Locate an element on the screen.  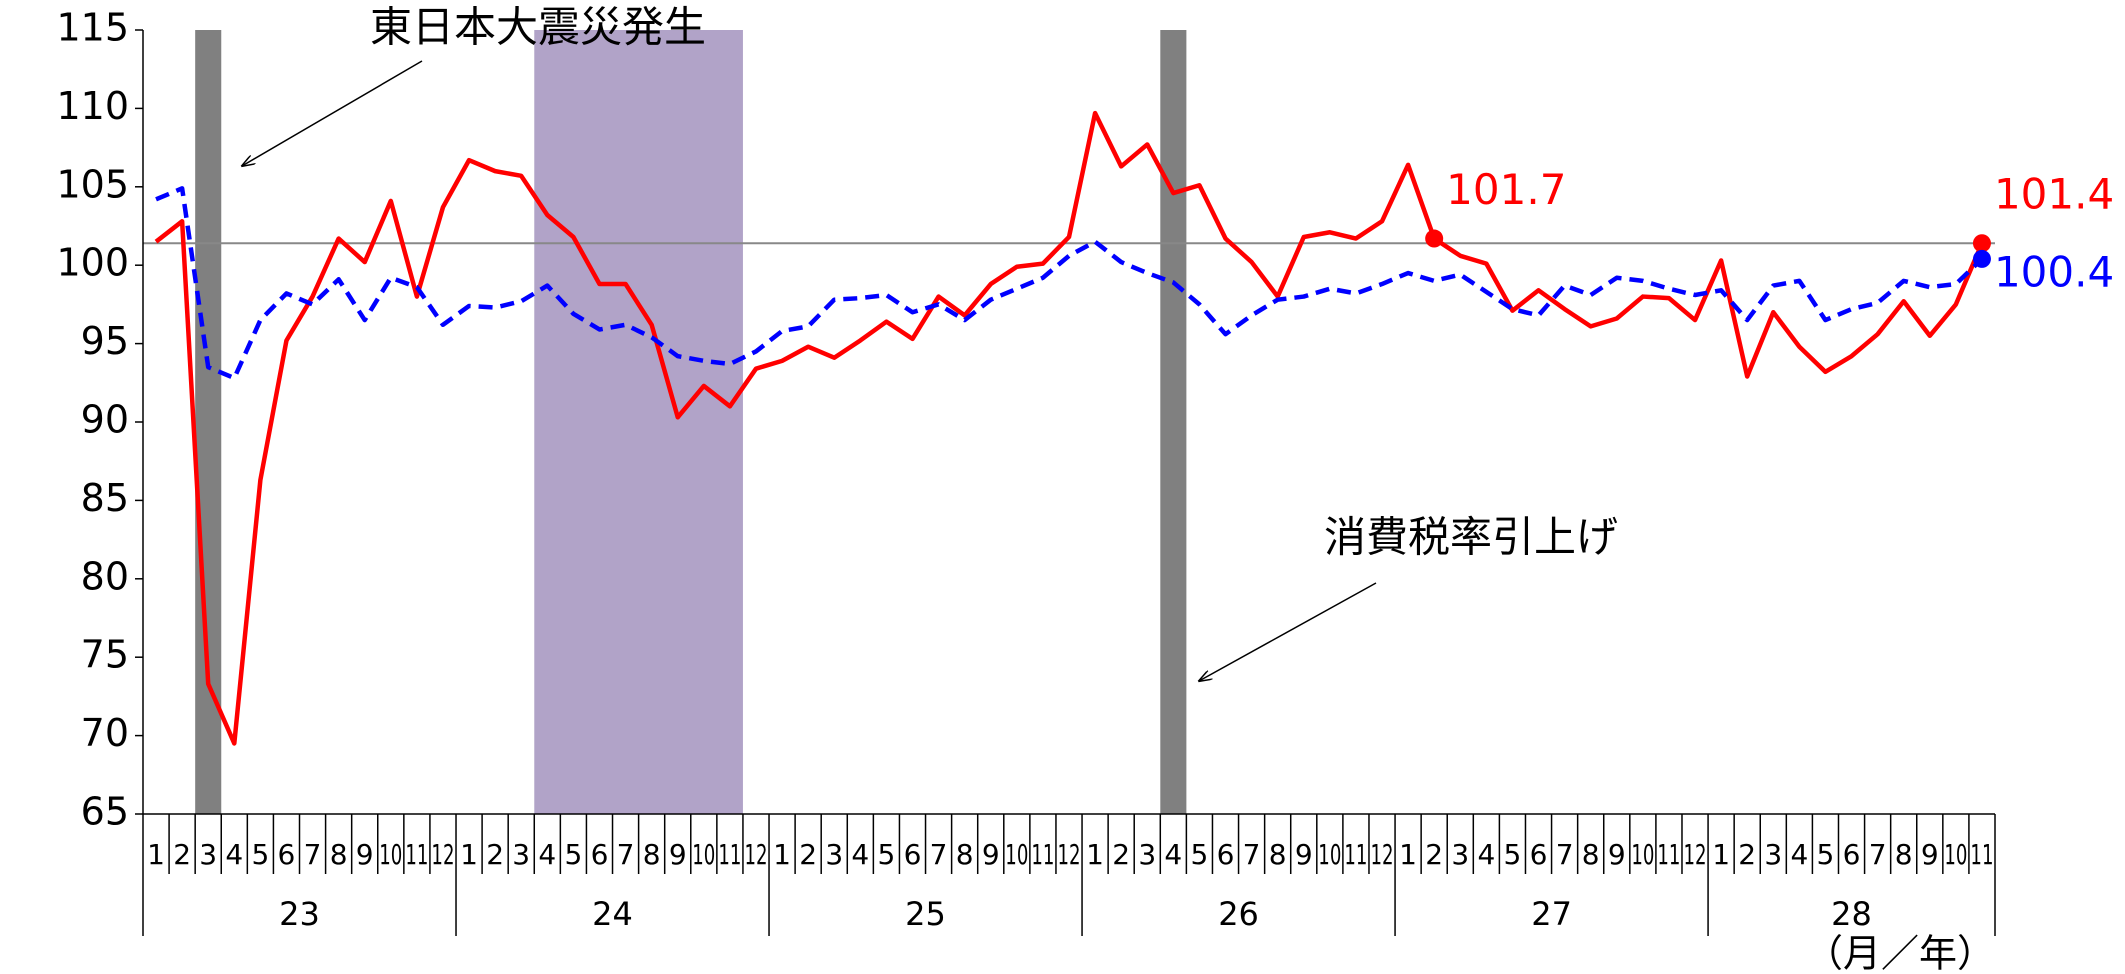
y-tick-label: 65 is located at coordinates (105, 812).